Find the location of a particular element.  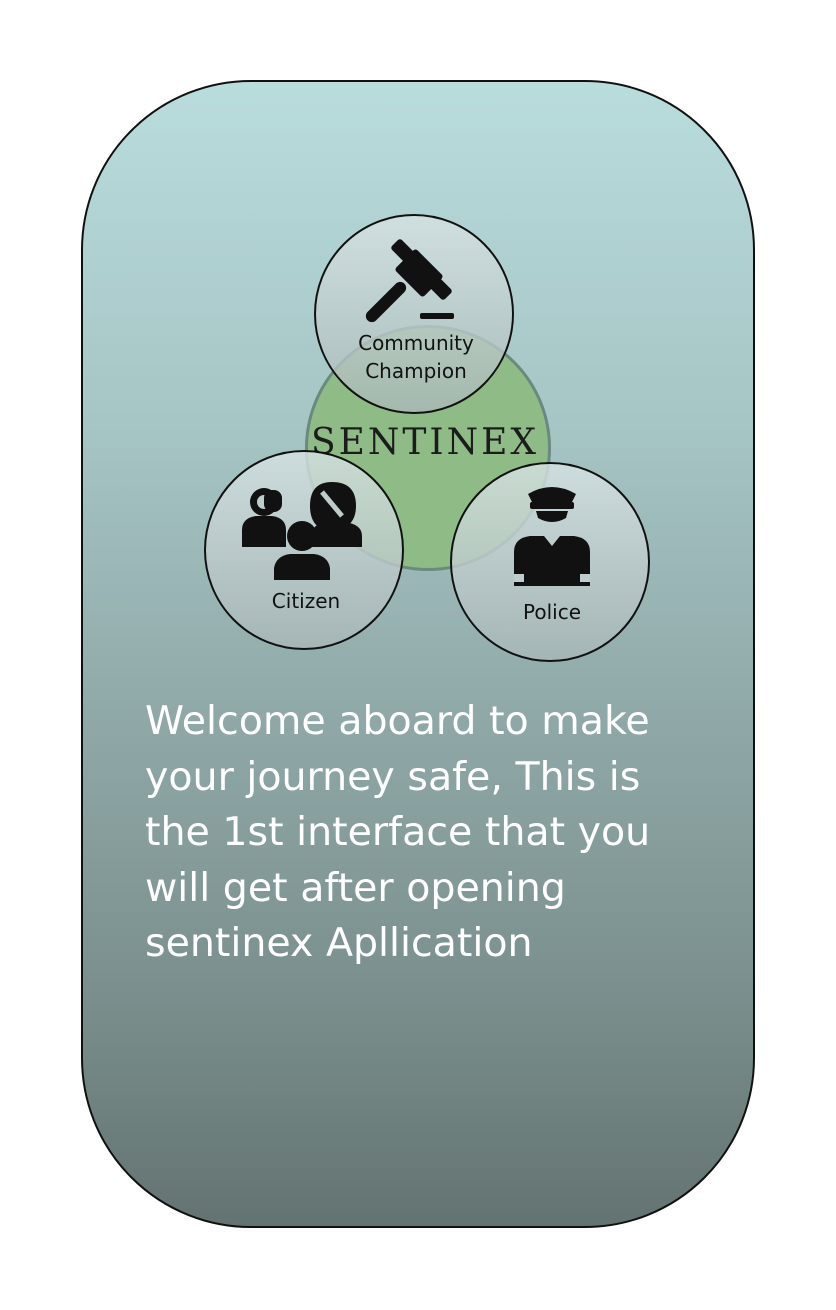

police-officer-icon is located at coordinates (552, 536).